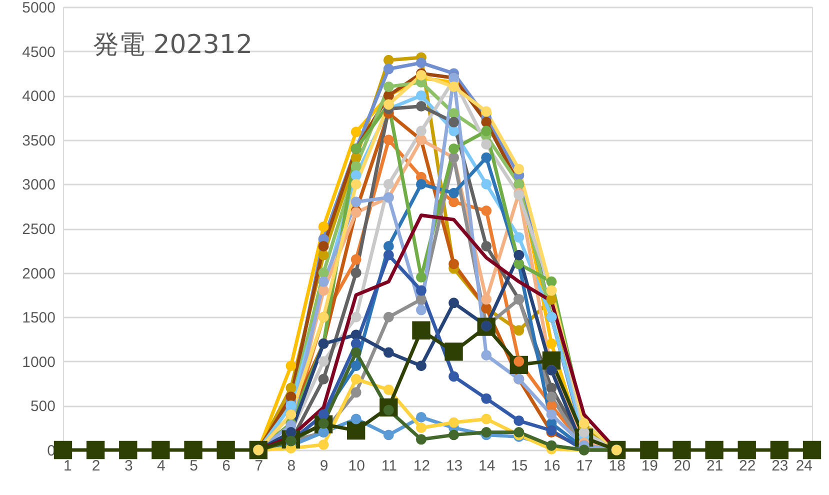 This screenshot has height=495, width=829. What do you see at coordinates (291, 466) in the screenshot?
I see `x-tick-label: 8` at bounding box center [291, 466].